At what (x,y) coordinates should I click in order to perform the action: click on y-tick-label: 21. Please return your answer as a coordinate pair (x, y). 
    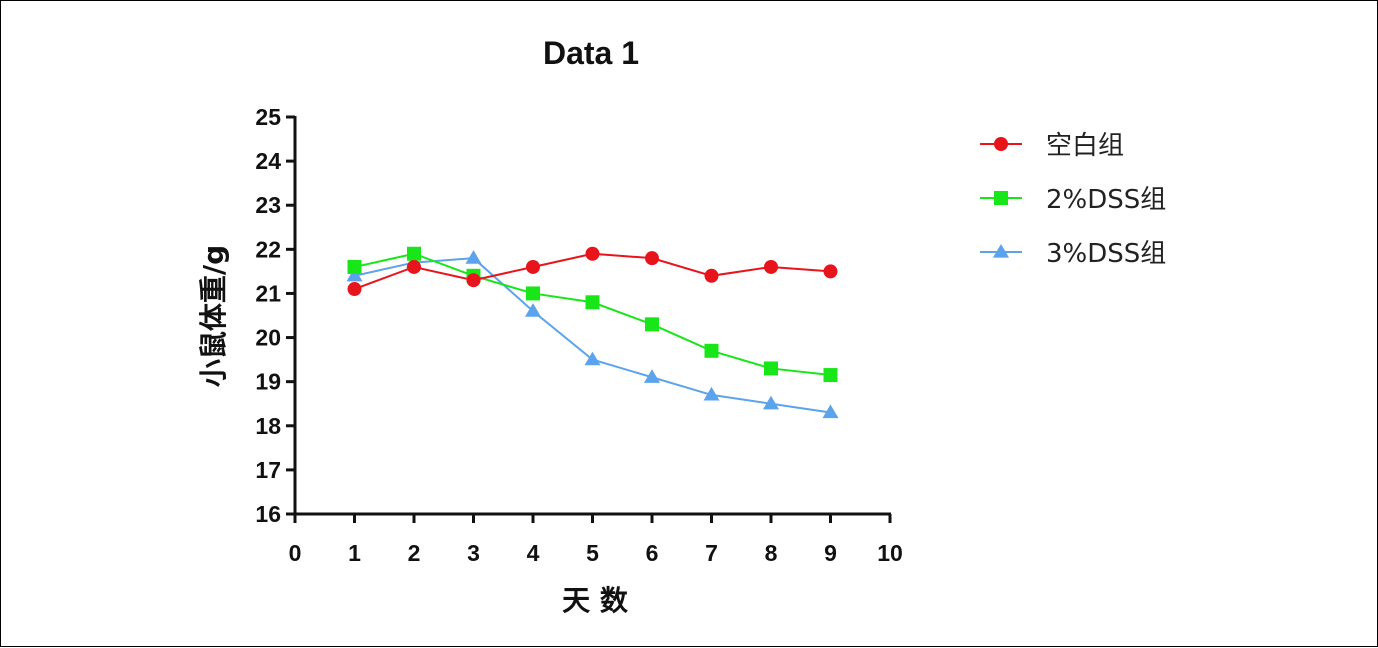
    Looking at the image, I should click on (268, 293).